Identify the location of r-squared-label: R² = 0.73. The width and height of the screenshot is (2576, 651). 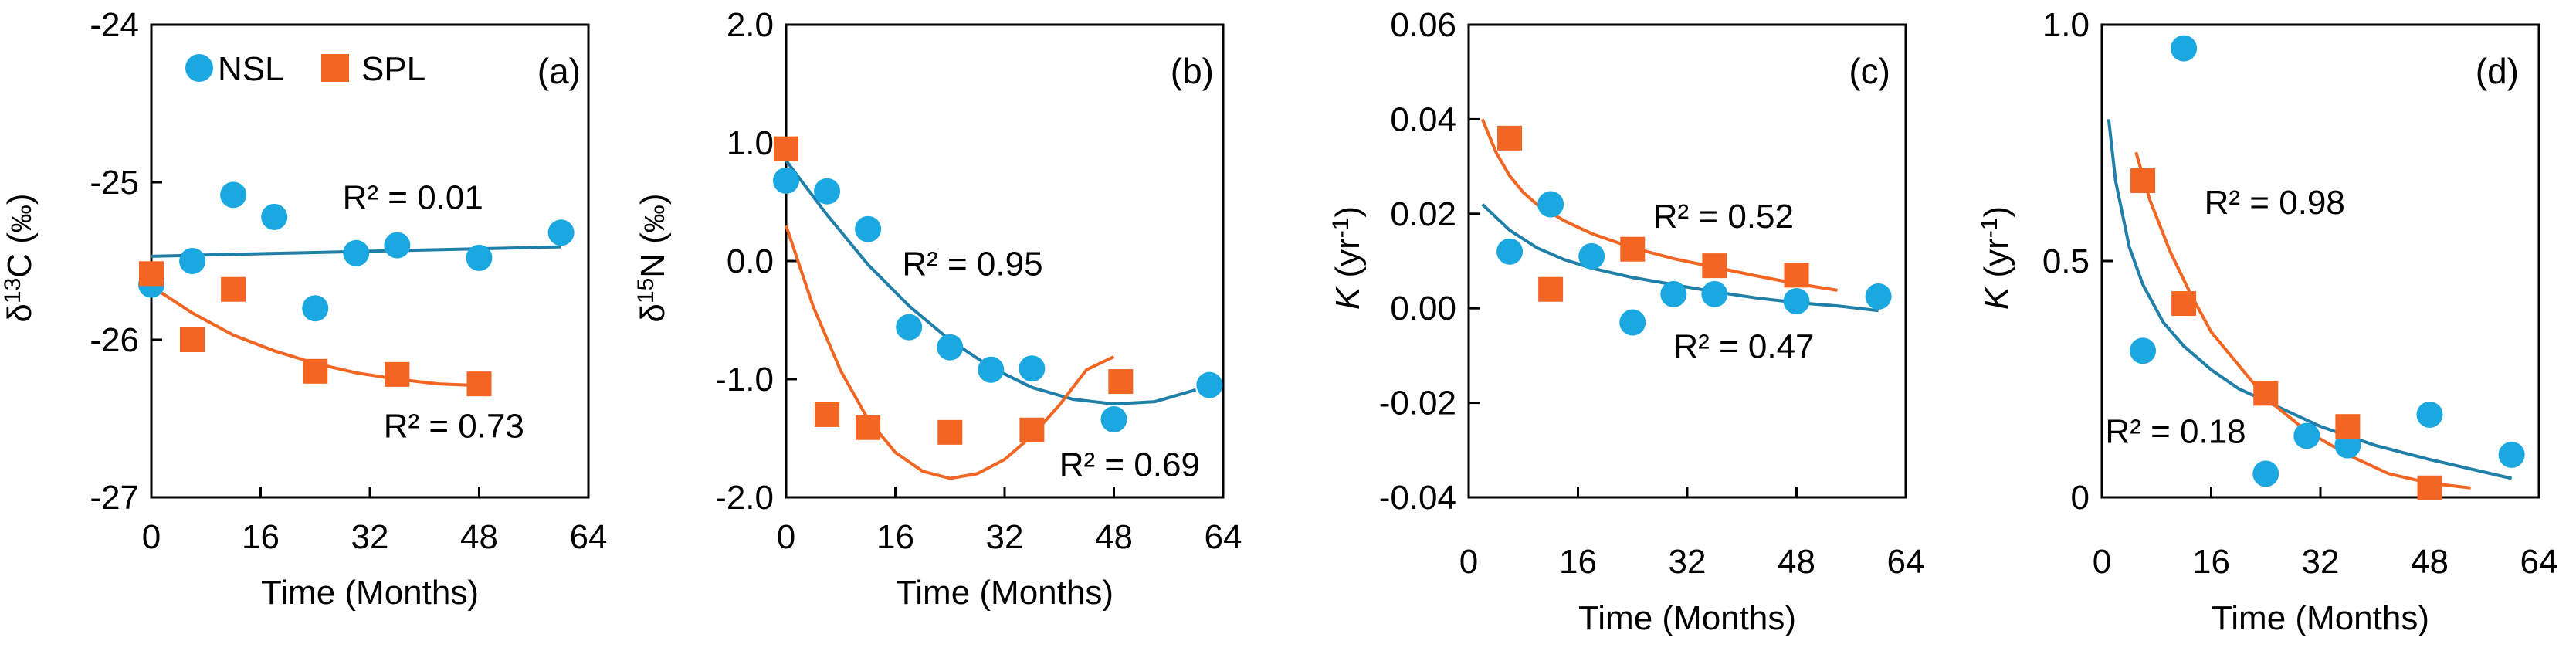
(454, 426).